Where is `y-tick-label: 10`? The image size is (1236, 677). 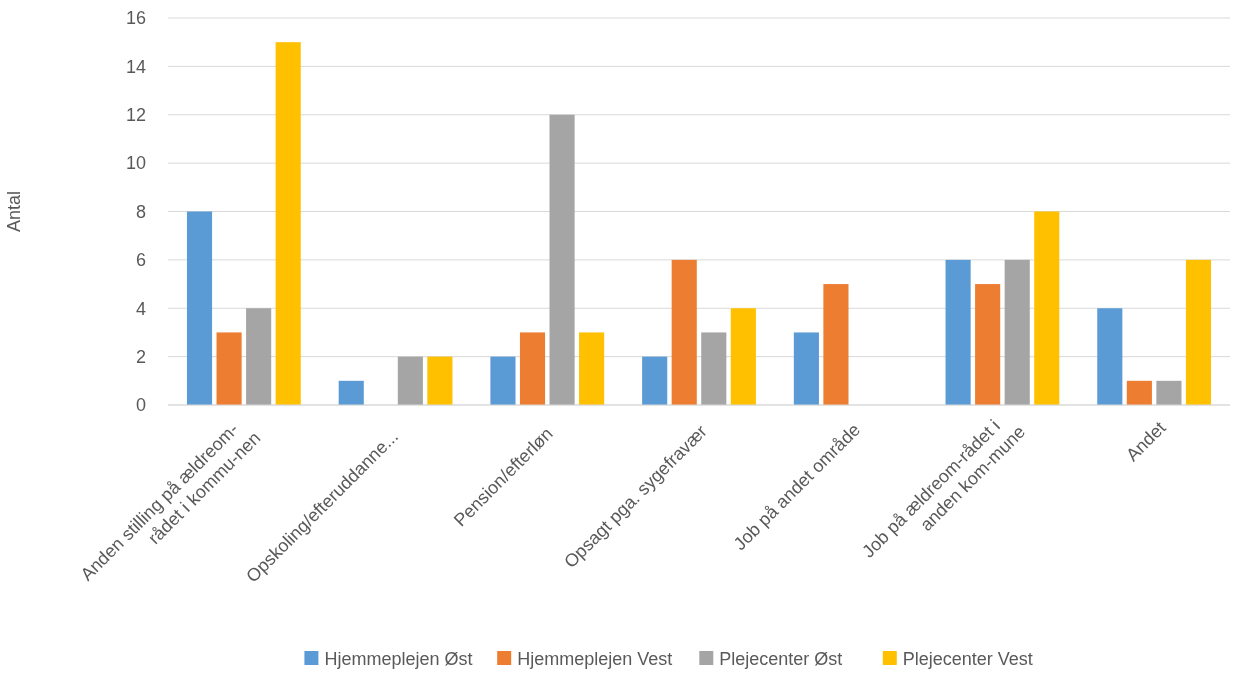 y-tick-label: 10 is located at coordinates (135, 163).